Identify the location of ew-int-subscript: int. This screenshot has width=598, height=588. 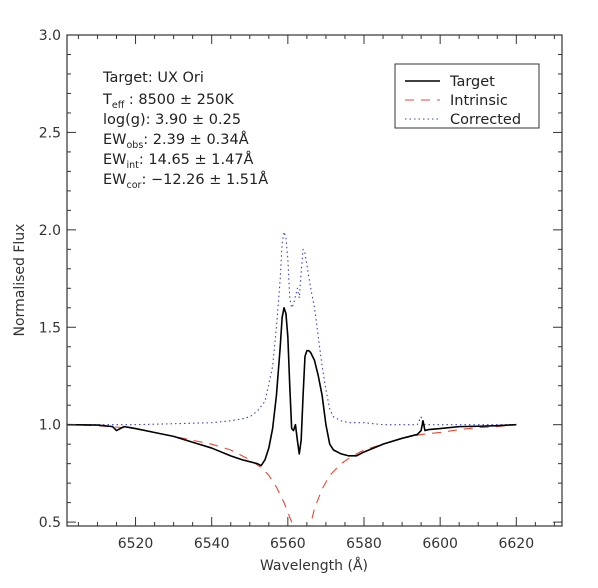
(133, 165).